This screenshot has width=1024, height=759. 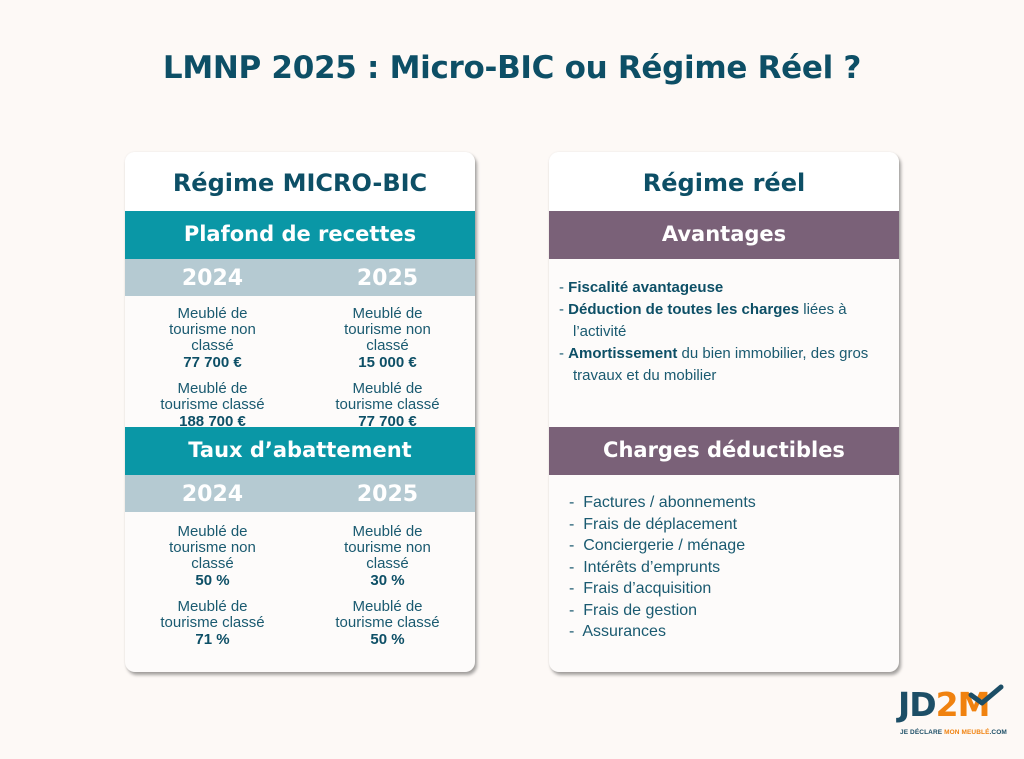 What do you see at coordinates (300, 277) in the screenshot?
I see `plafond-years: 2024 2025` at bounding box center [300, 277].